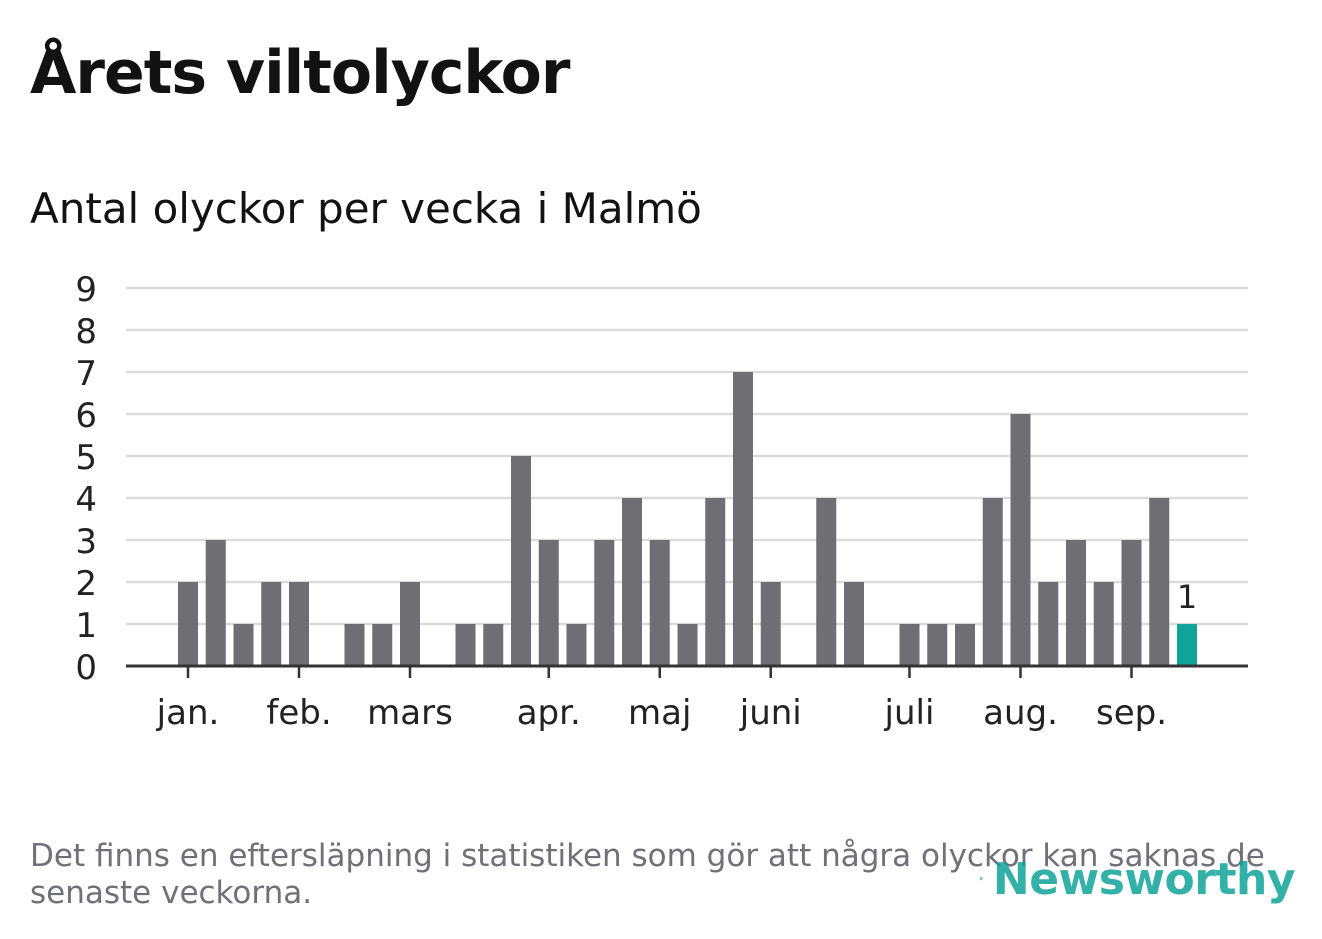 The width and height of the screenshot is (1322, 939). I want to click on x-tick-label: aug., so click(1020, 713).